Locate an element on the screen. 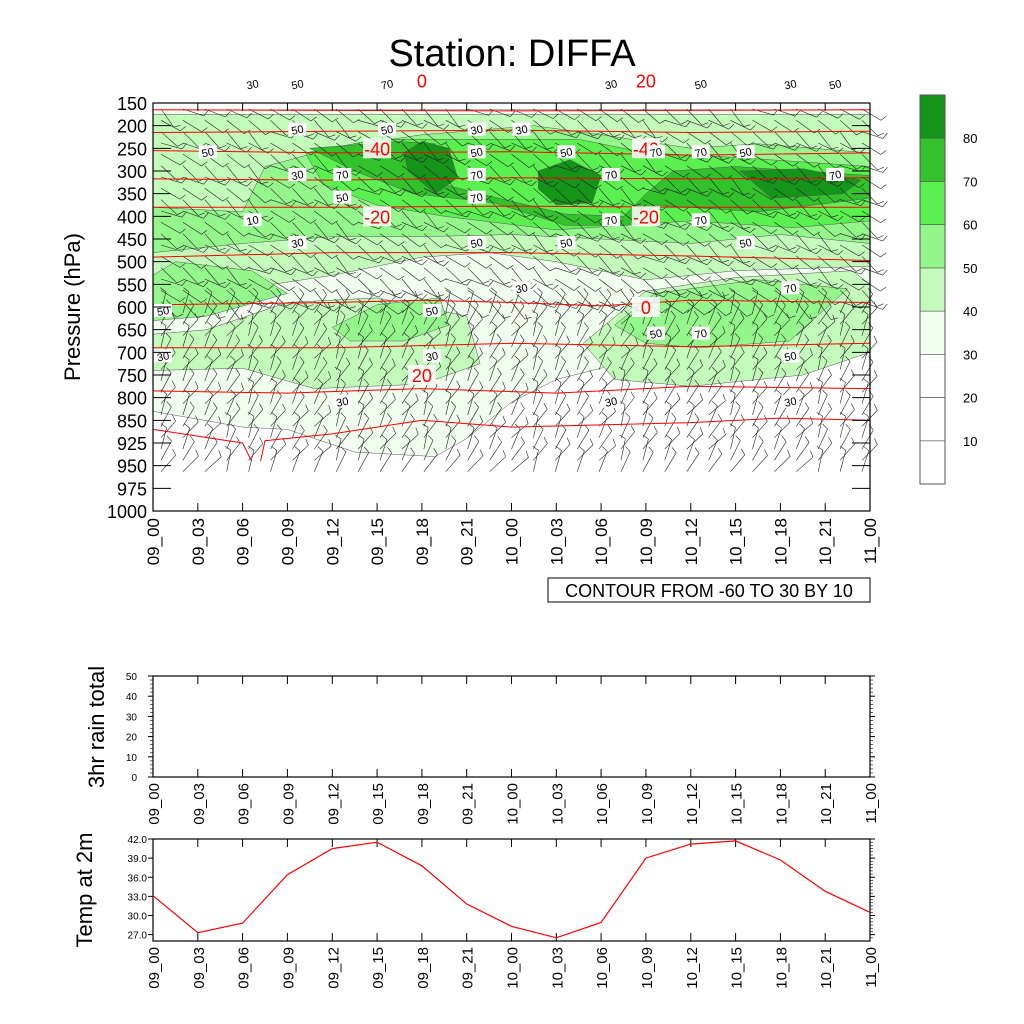  temp-contour-line is located at coordinates (511, 131).